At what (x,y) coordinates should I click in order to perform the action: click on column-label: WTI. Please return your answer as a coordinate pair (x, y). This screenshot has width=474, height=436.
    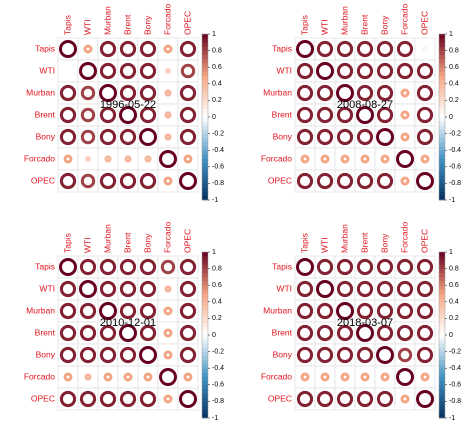
    Looking at the image, I should click on (324, 245).